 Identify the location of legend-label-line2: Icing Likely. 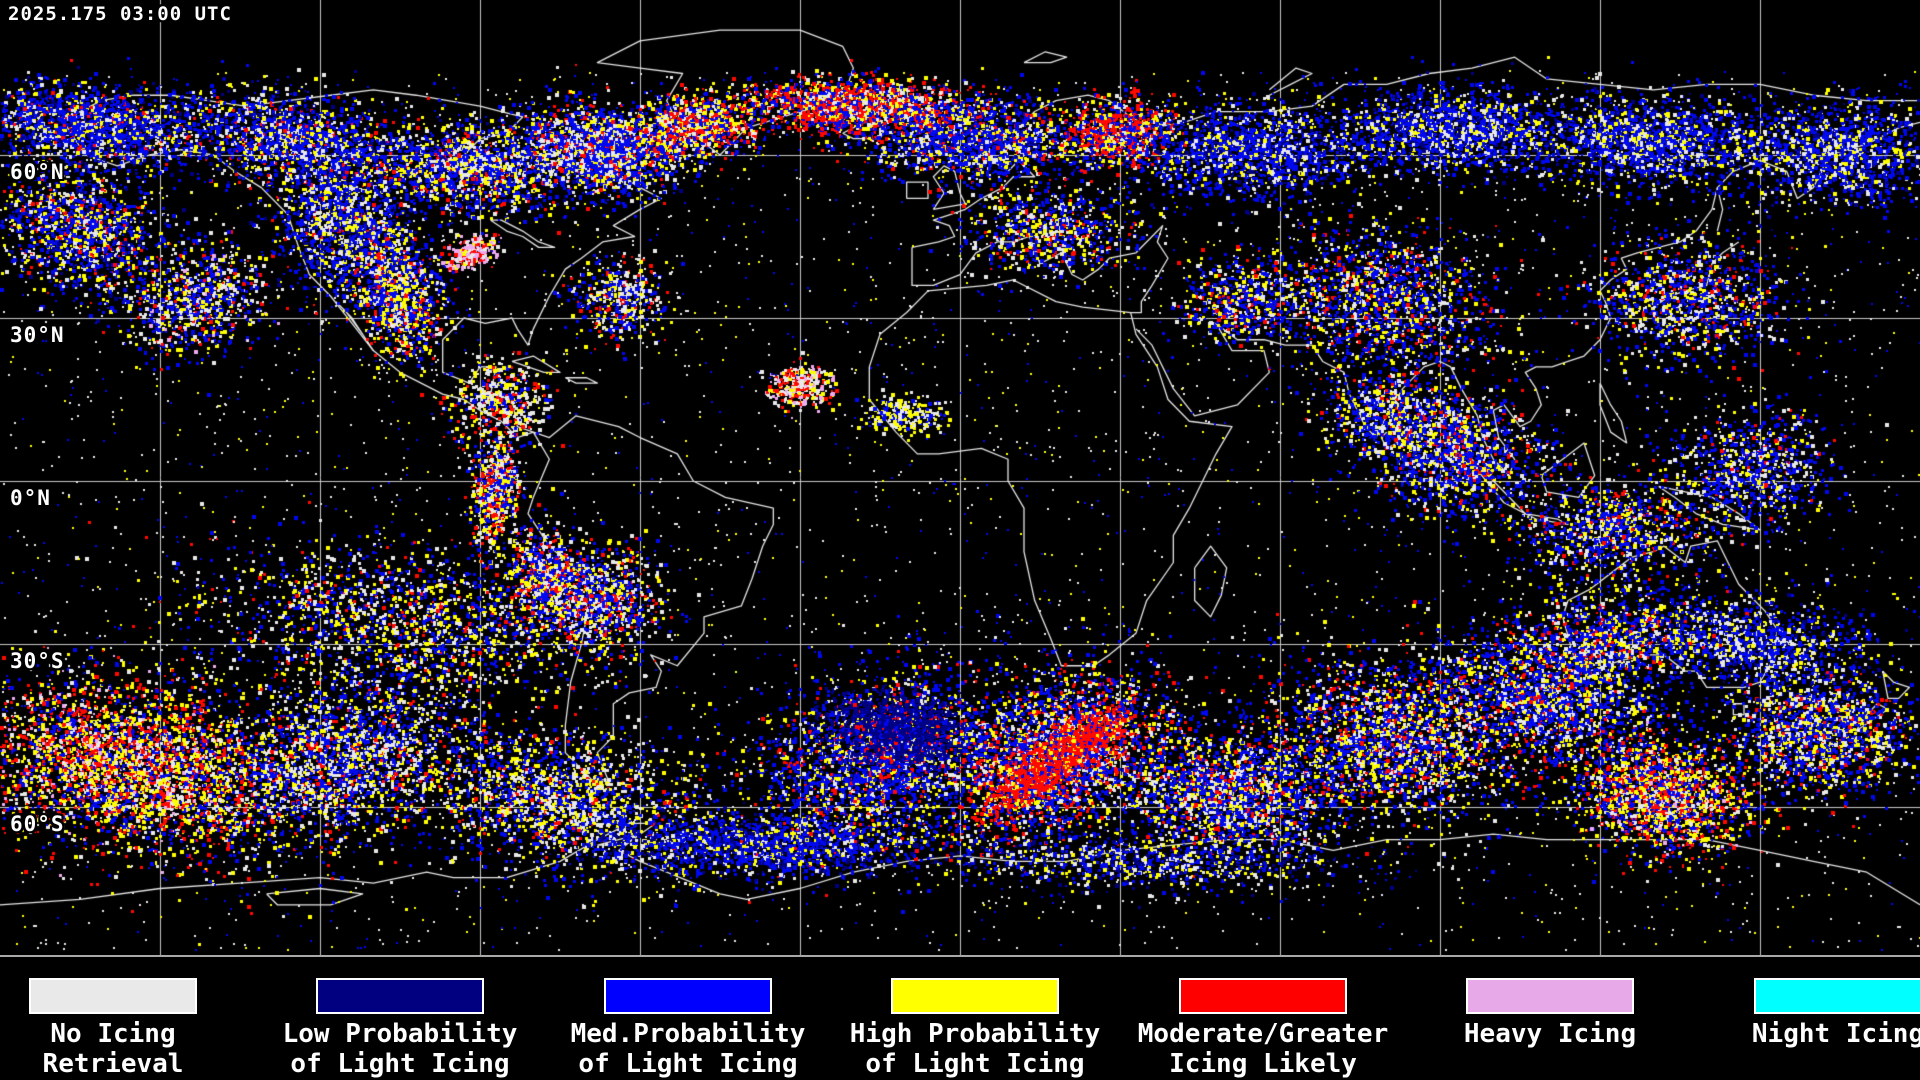
(1263, 1064).